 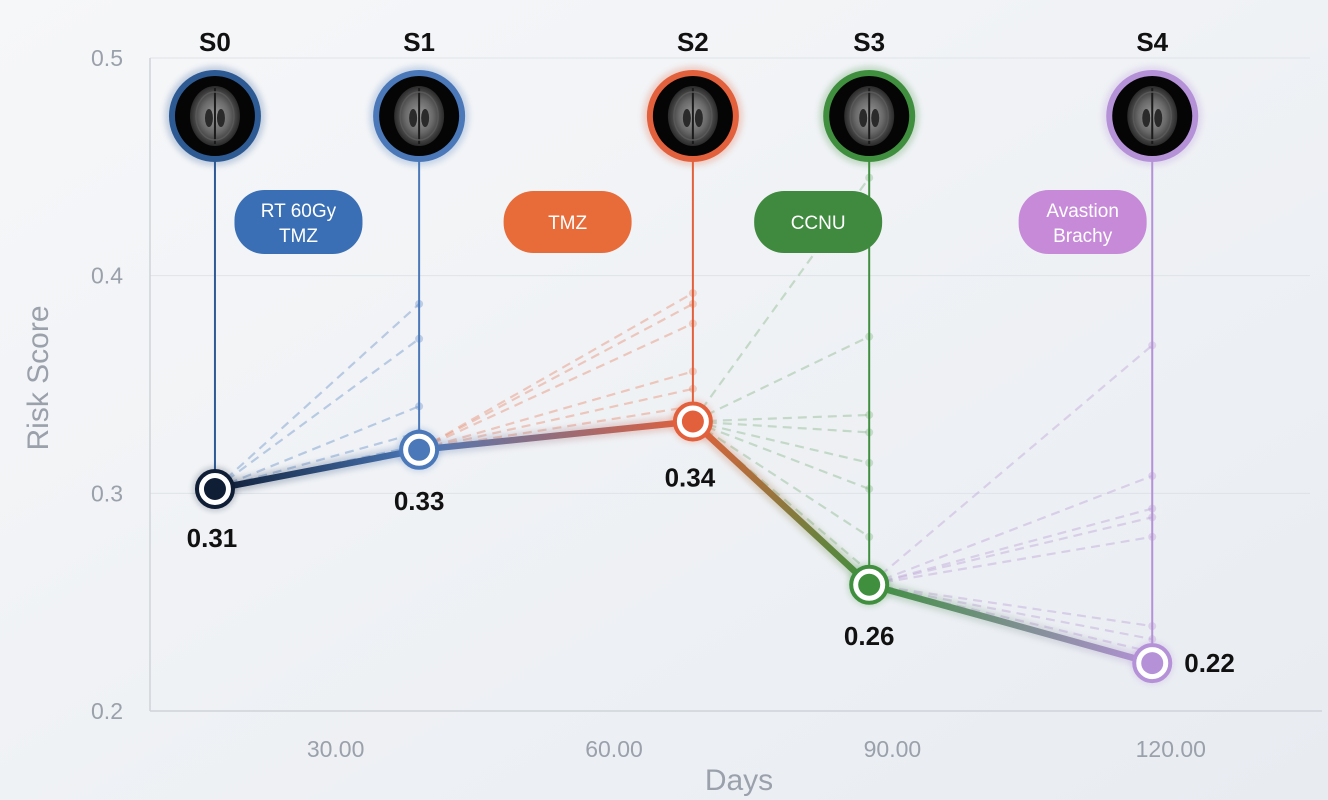 What do you see at coordinates (107, 711) in the screenshot?
I see `y-tick-label: 0.2` at bounding box center [107, 711].